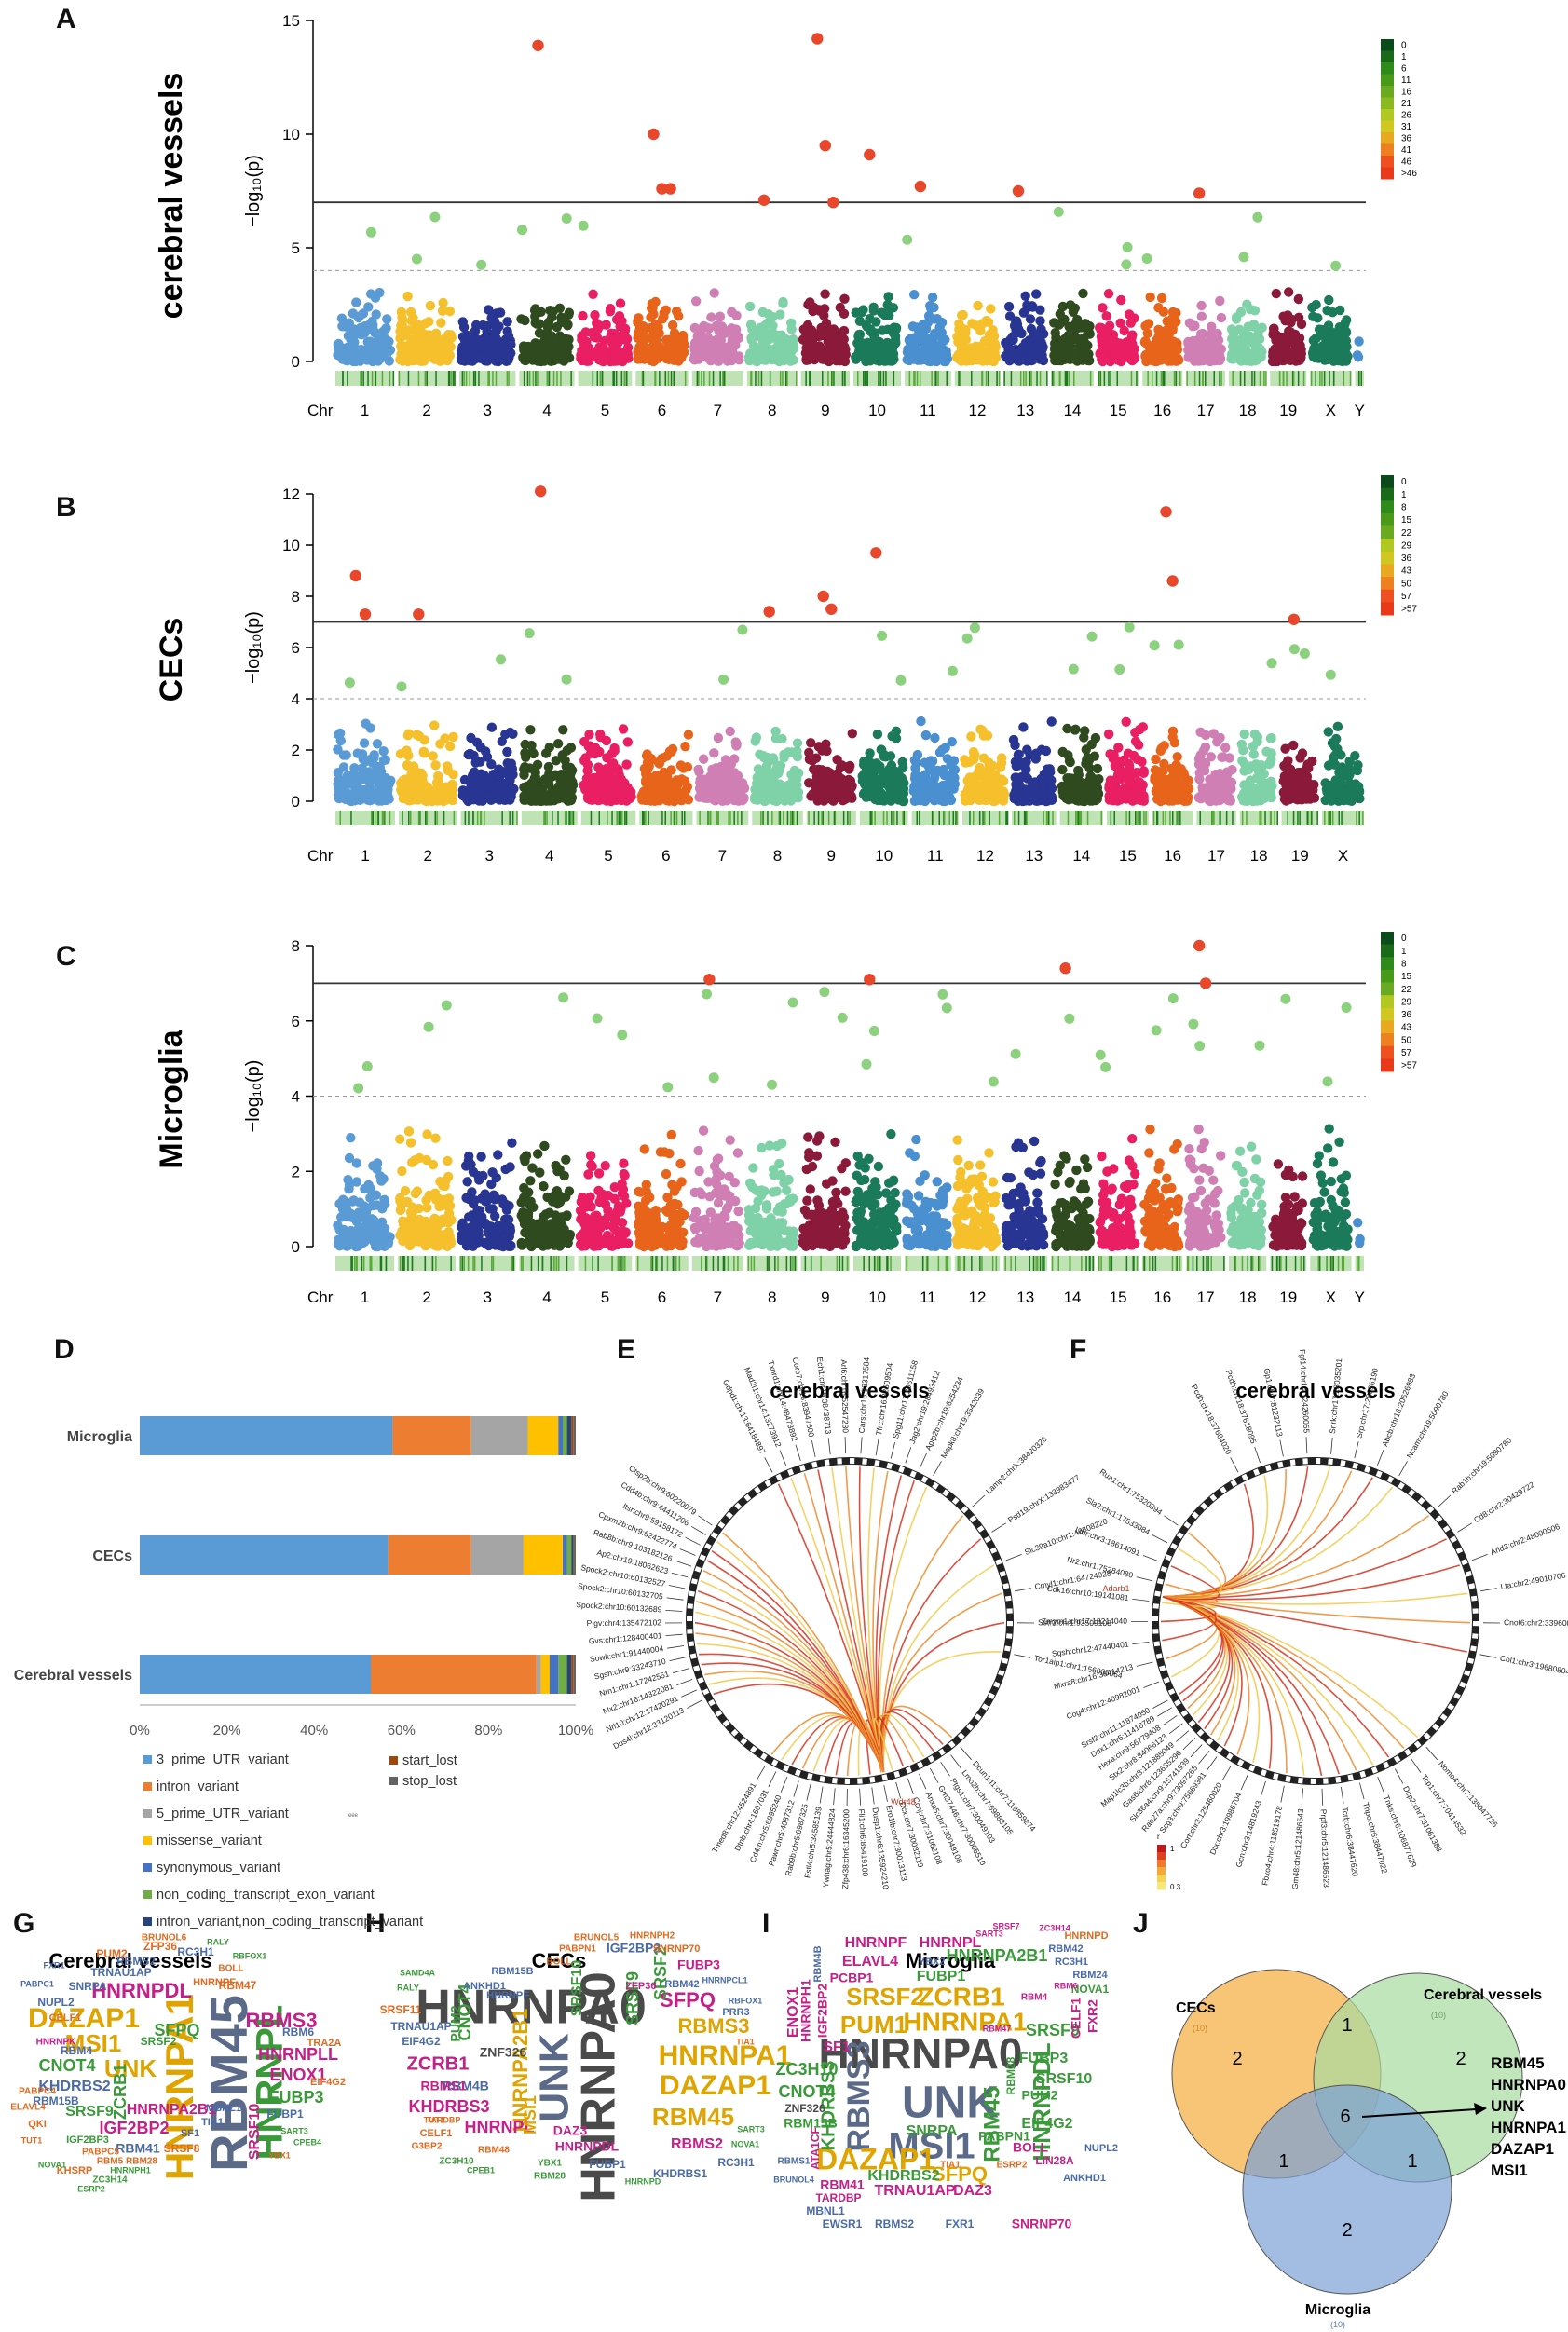 This screenshot has height=2332, width=1568. What do you see at coordinates (291, 494) in the screenshot?
I see `y-tick-label: 12` at bounding box center [291, 494].